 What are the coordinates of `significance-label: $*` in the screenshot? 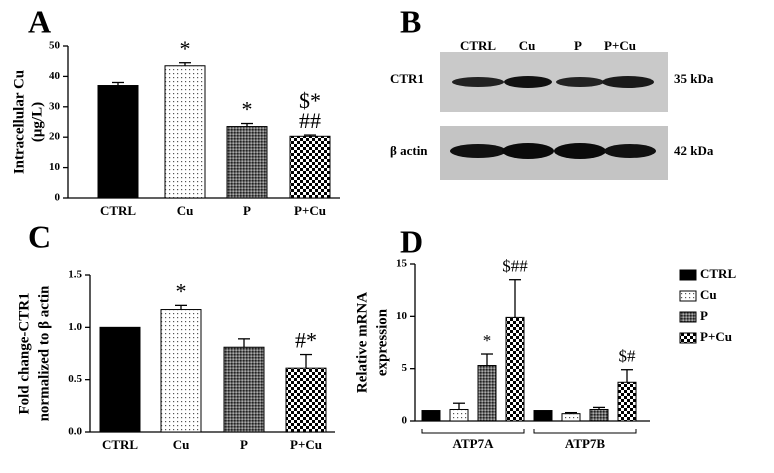 It's located at (310, 100).